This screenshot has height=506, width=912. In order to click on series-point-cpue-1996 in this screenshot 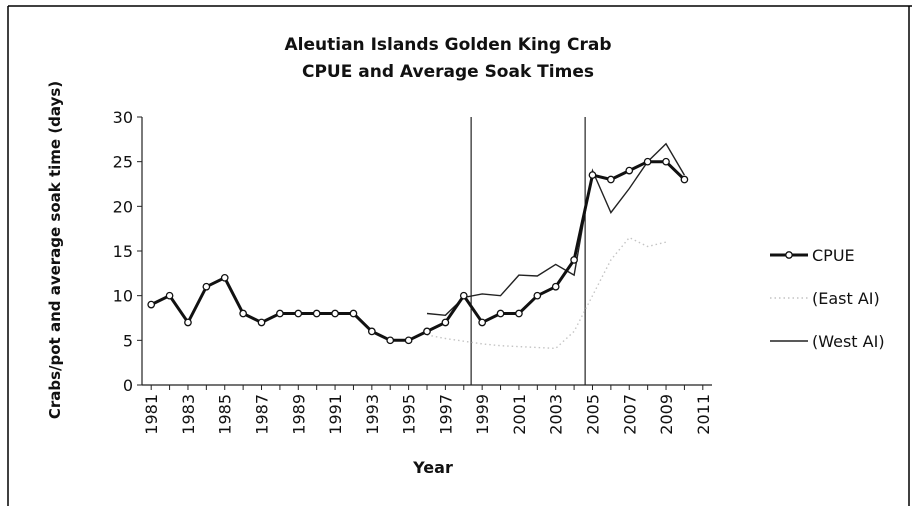, I will do `click(427, 331)`.